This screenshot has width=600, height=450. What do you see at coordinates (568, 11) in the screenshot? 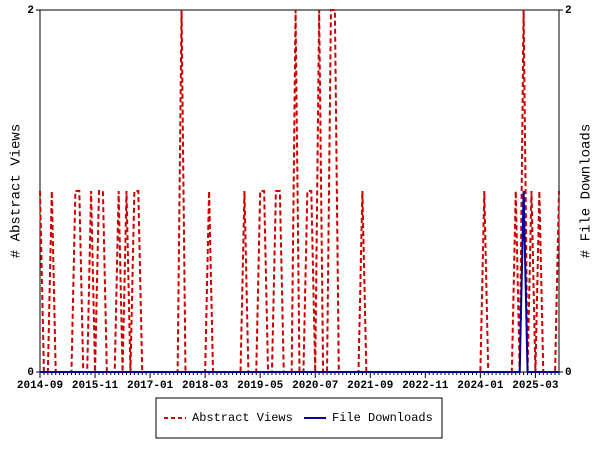
I see `y2-tick-label: 2` at bounding box center [568, 11].